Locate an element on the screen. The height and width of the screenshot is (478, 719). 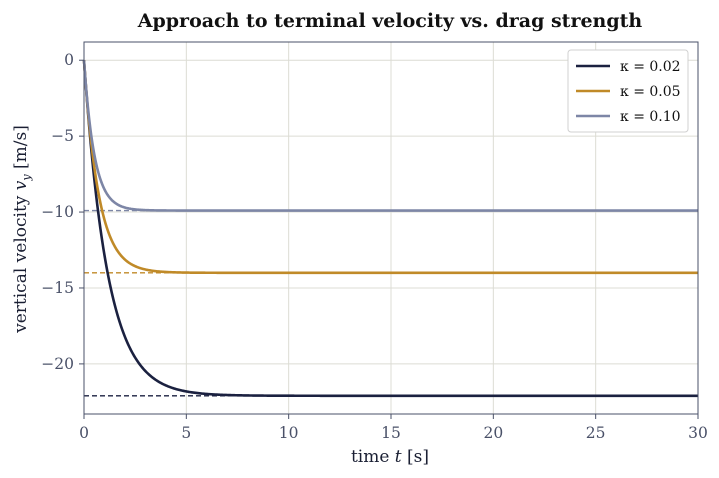
x-tick-label: 25 is located at coordinates (596, 433).